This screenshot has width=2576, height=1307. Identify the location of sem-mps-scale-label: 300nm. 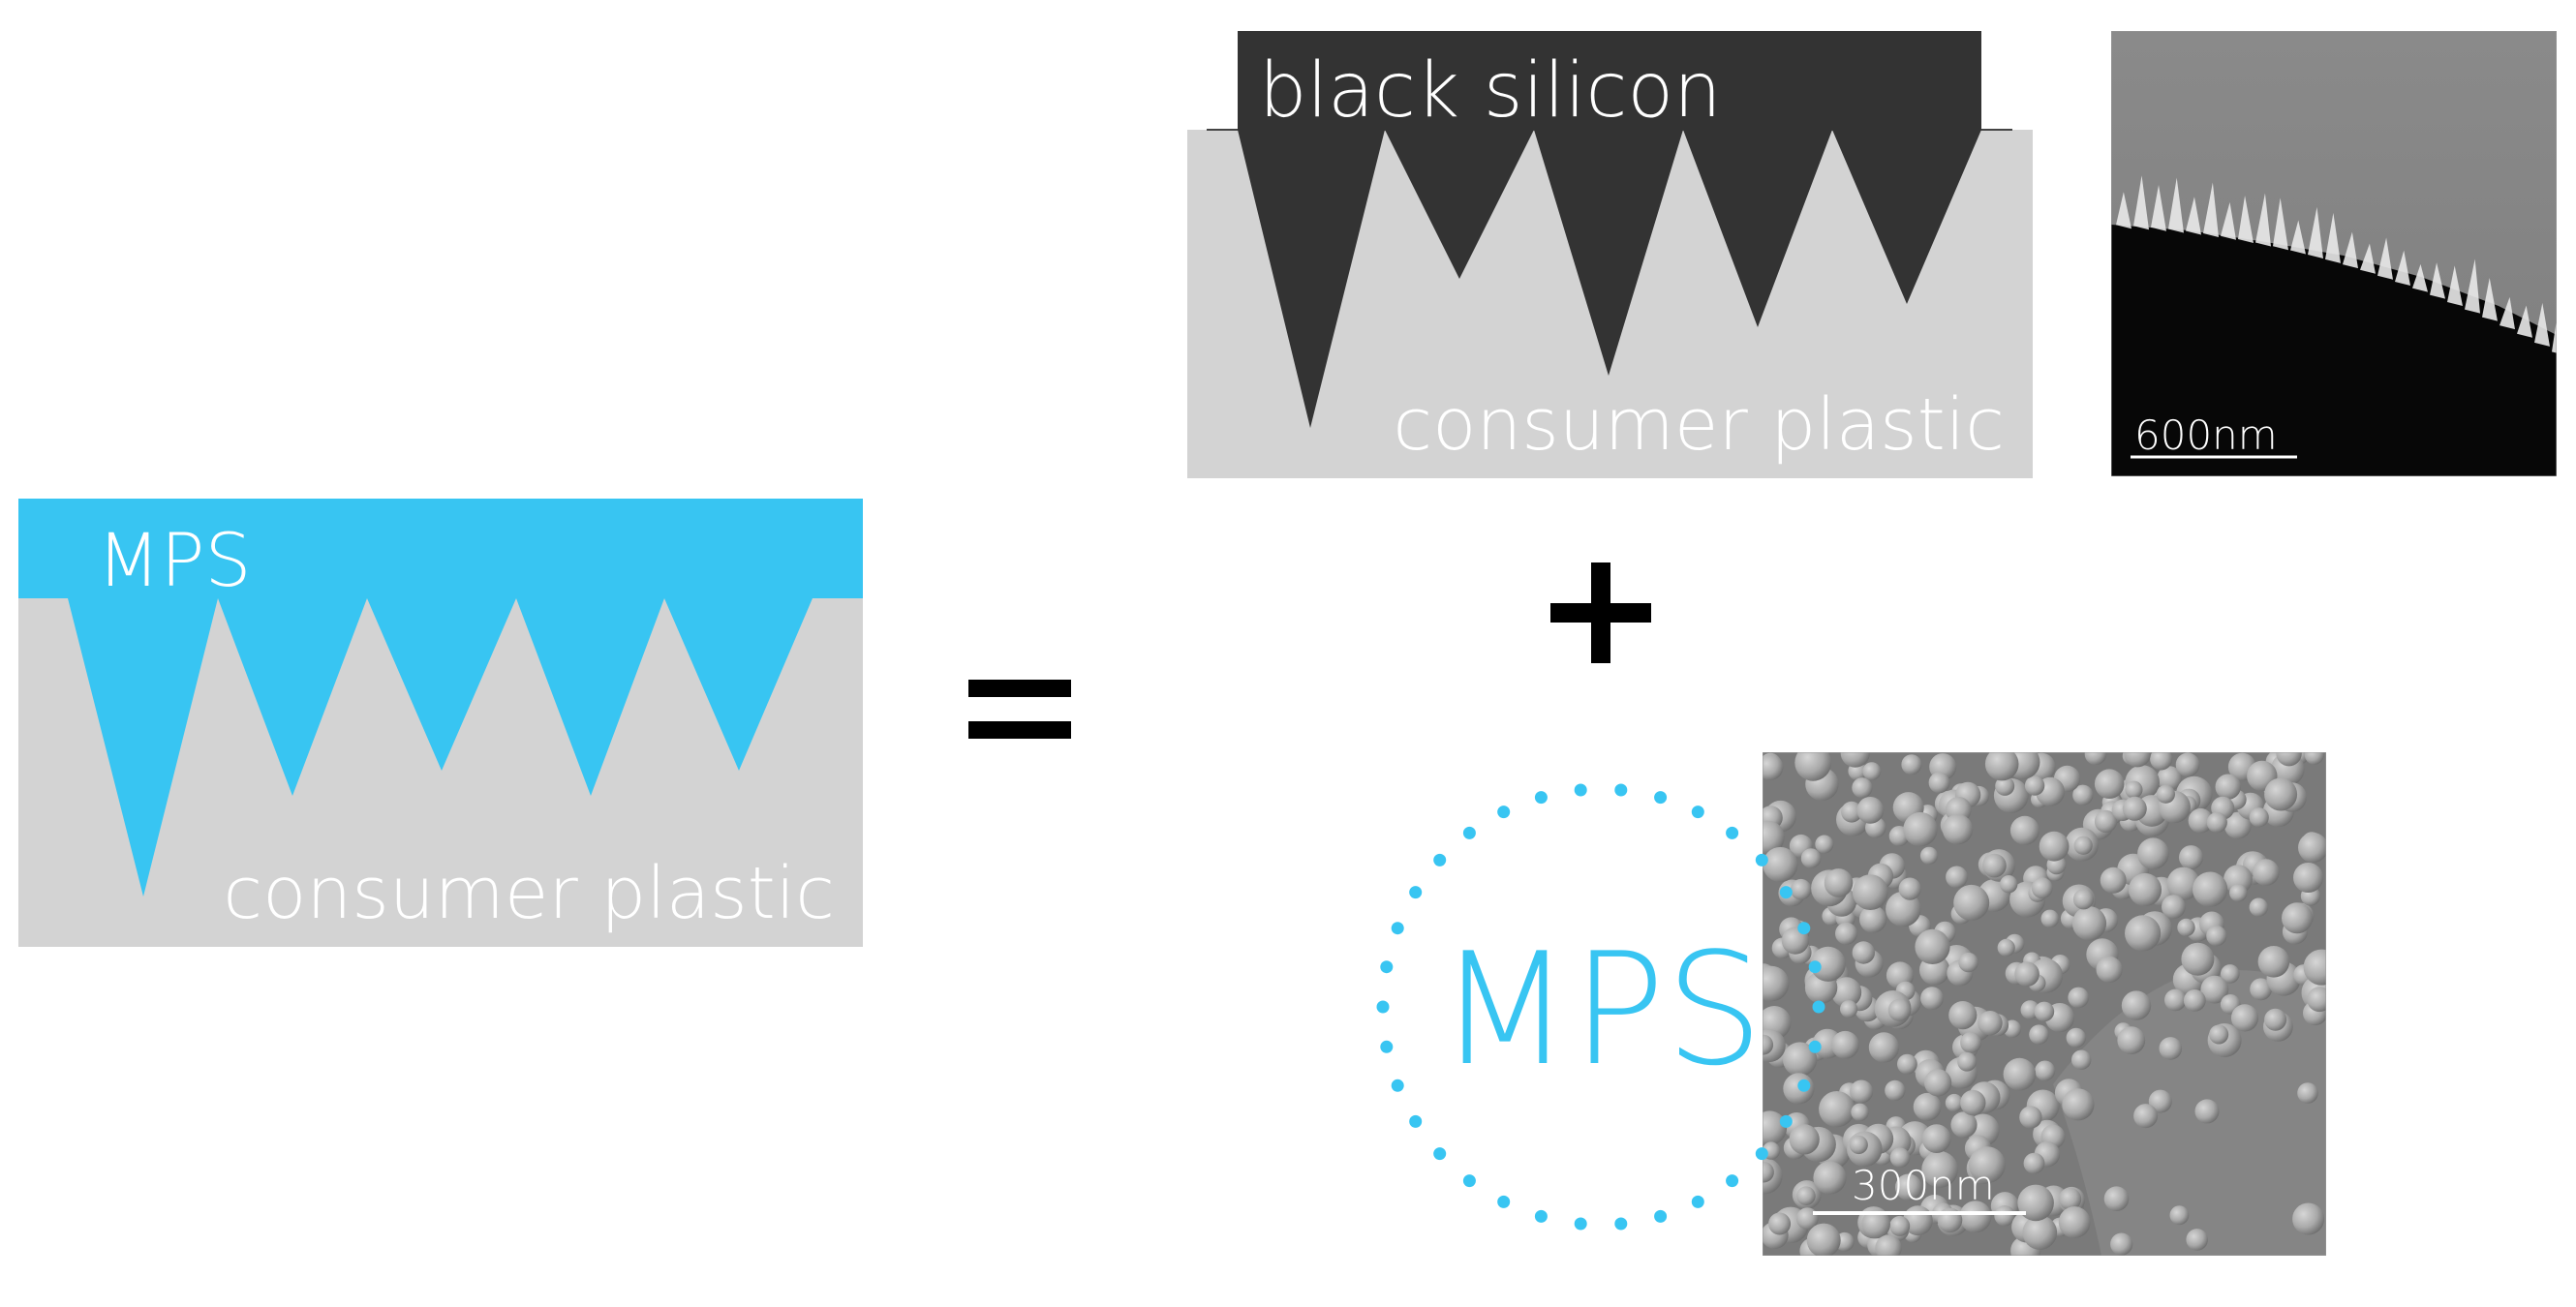
(1923, 1186).